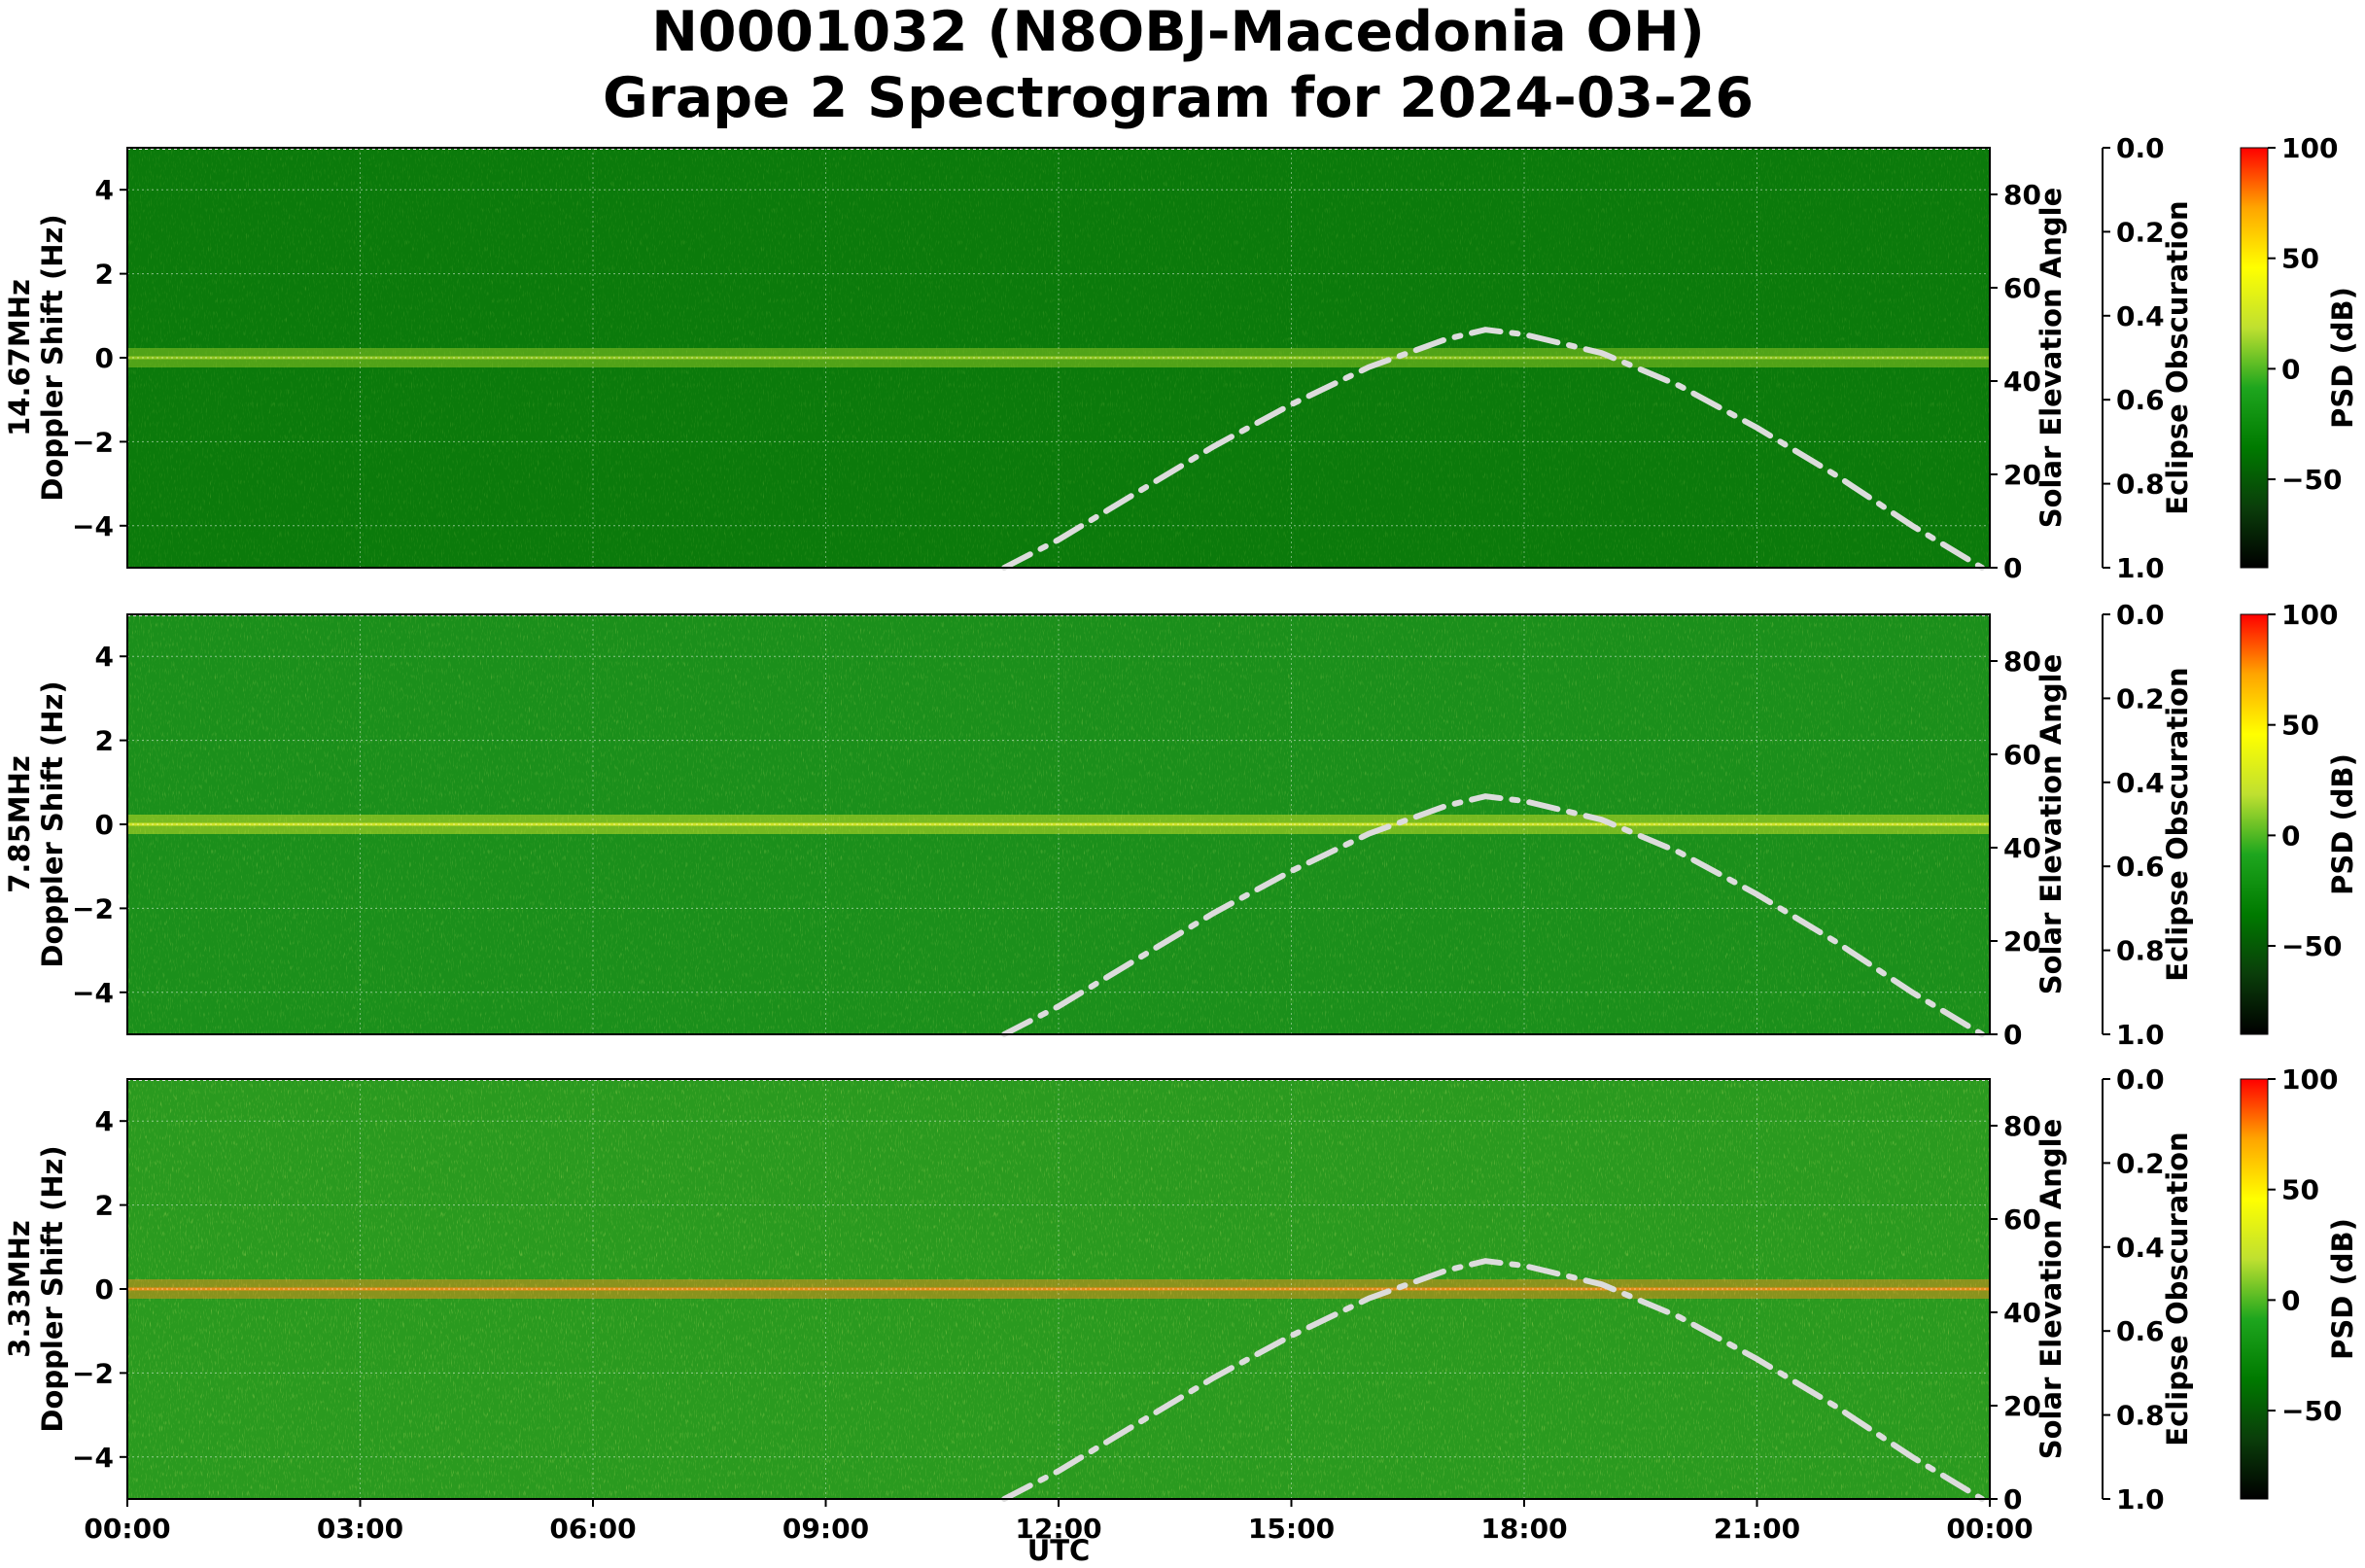 Image resolution: width=2365 pixels, height=1568 pixels. I want to click on x-tick-label: 06:00, so click(592, 1529).